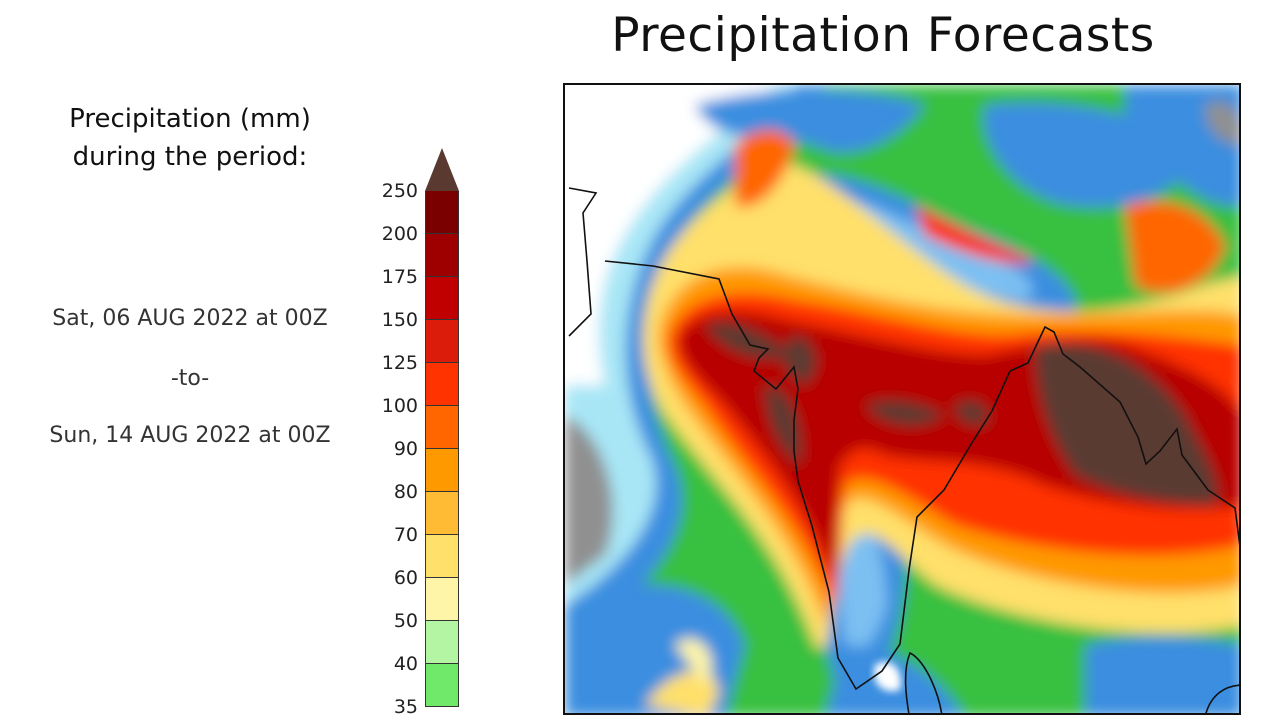 Image resolution: width=1280 pixels, height=720 pixels. I want to click on period-start: Sat, 06 AUG 2022 at 00Z, so click(190, 318).